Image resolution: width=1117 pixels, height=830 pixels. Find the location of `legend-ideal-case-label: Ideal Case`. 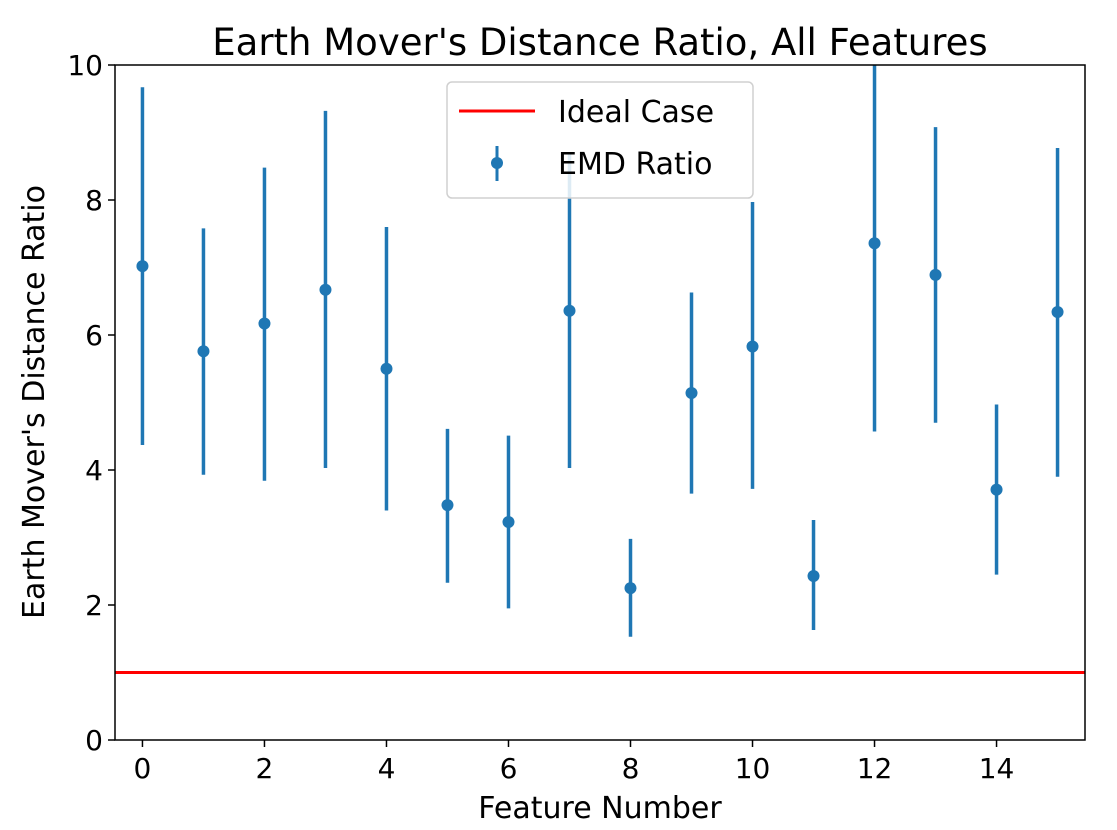

legend-ideal-case-label: Ideal Case is located at coordinates (636, 112).